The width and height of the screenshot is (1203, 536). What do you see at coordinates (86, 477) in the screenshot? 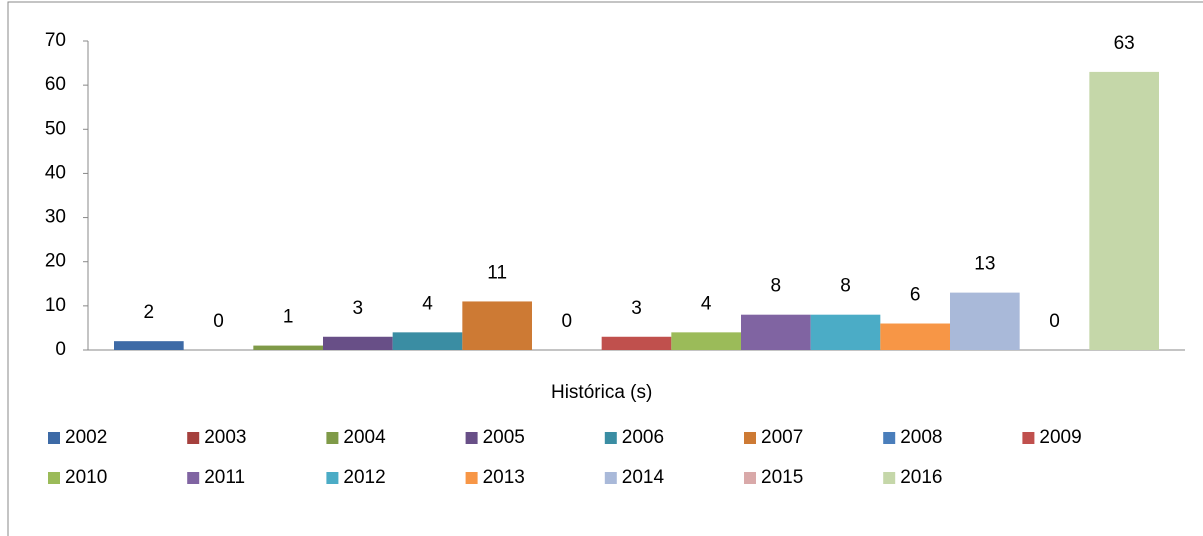
I see `legend-label: 2010` at bounding box center [86, 477].